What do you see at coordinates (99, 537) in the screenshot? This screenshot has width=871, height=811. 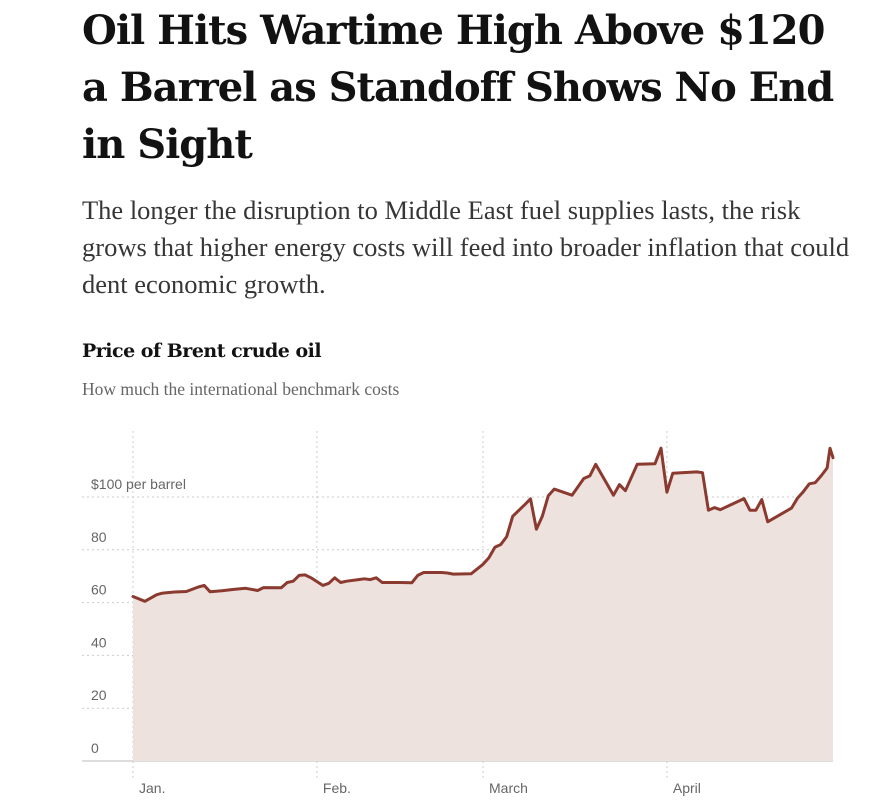 I see `y-tick-label: 80` at bounding box center [99, 537].